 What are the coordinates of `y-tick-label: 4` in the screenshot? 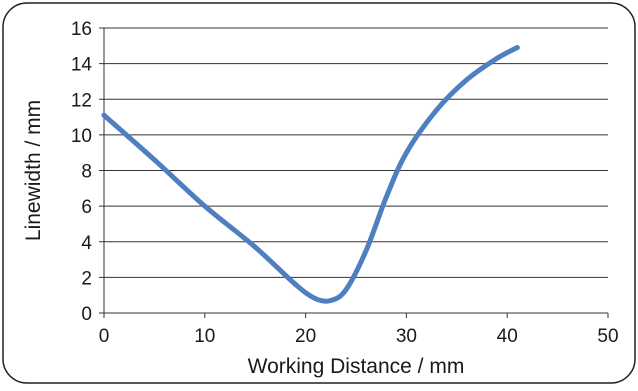 It's located at (86, 243).